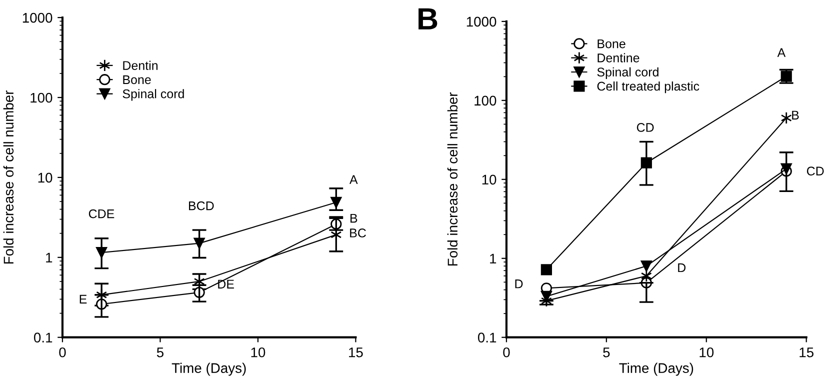 This screenshot has width=833, height=390. I want to click on legend-label: Dentin, so click(140, 65).